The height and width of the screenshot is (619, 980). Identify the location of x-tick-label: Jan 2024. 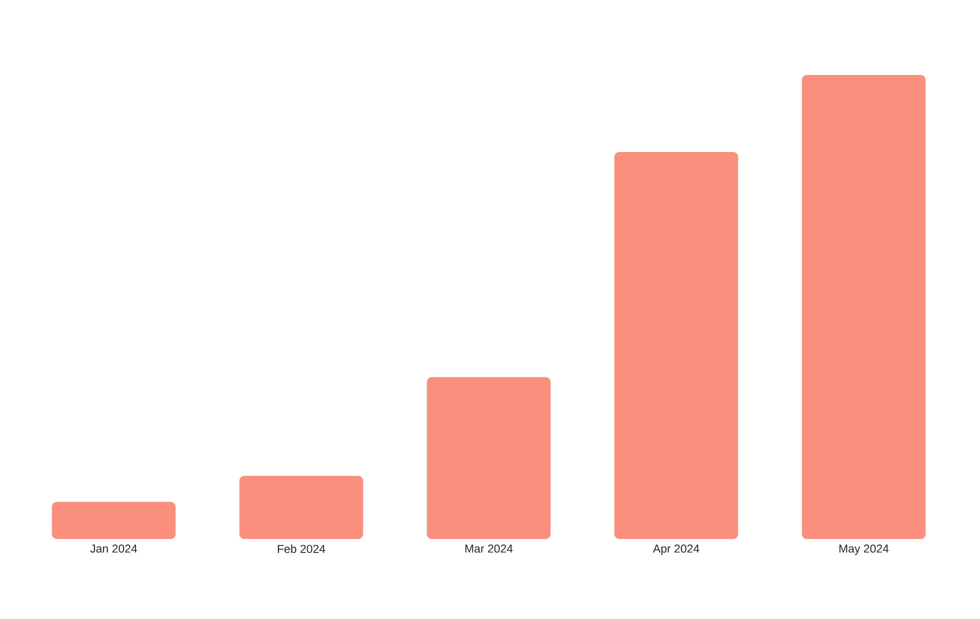
(114, 548).